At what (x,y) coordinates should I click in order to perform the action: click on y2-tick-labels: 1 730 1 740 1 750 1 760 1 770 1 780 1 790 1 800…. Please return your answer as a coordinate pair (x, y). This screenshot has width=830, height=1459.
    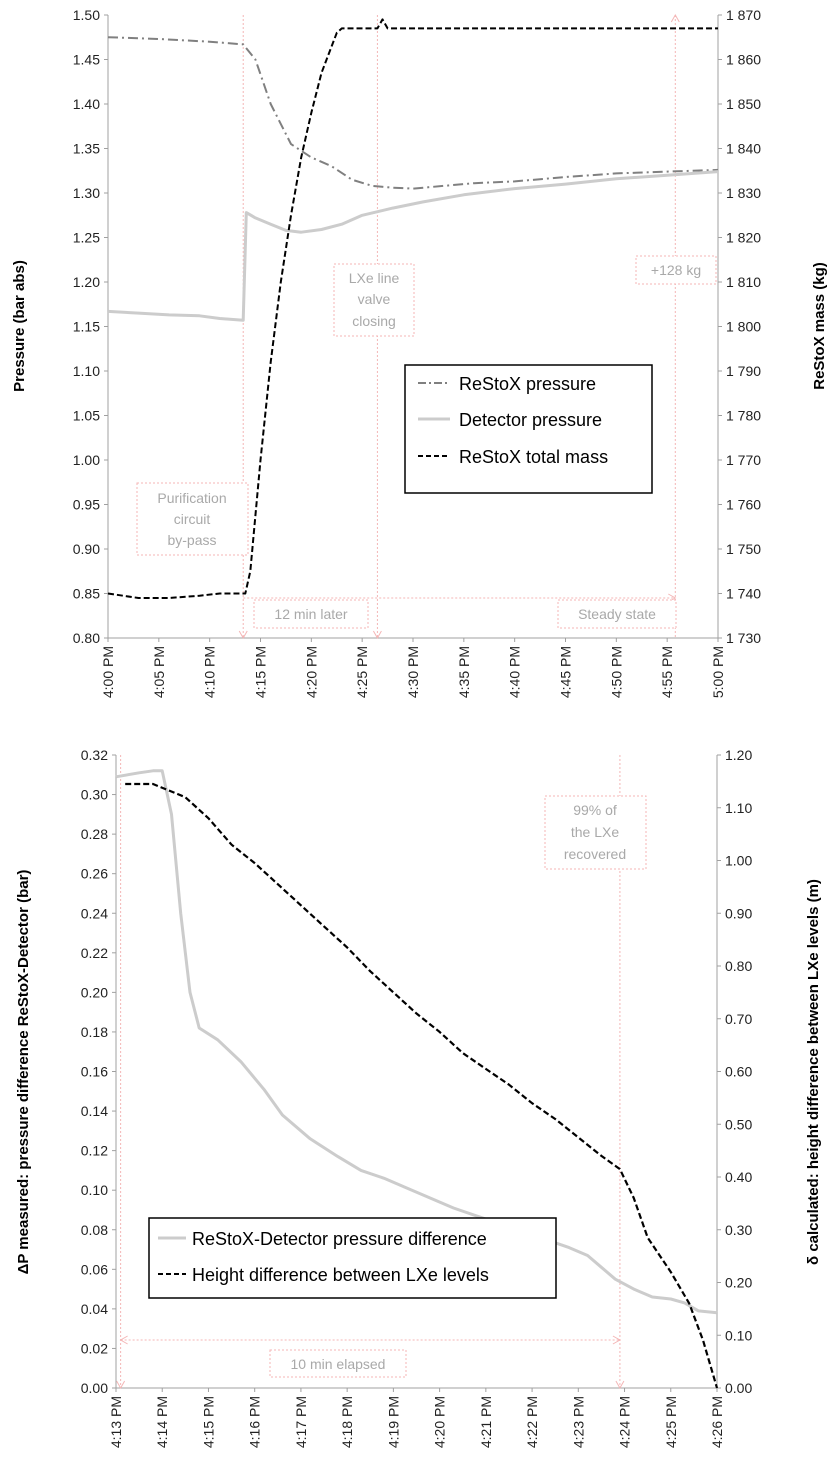
    Looking at the image, I should click on (743, 326).